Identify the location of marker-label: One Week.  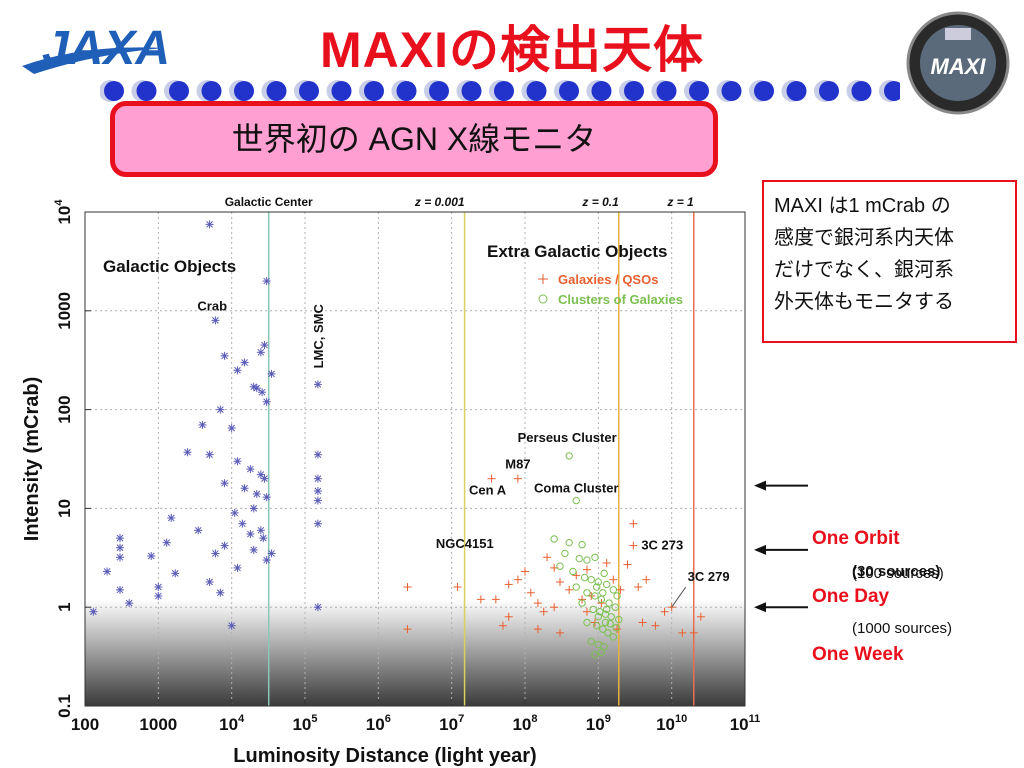
(858, 654).